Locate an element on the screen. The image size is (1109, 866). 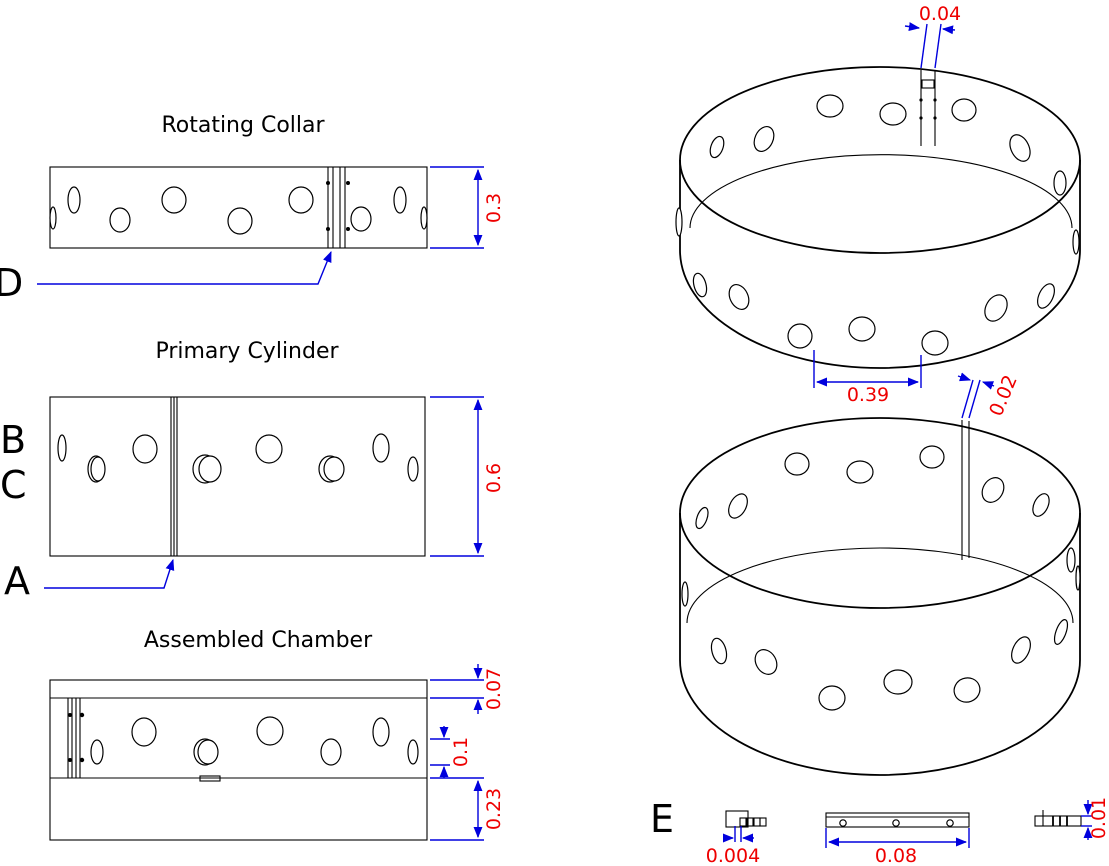
assembled-window-dimension: 0.1 is located at coordinates (451, 752).